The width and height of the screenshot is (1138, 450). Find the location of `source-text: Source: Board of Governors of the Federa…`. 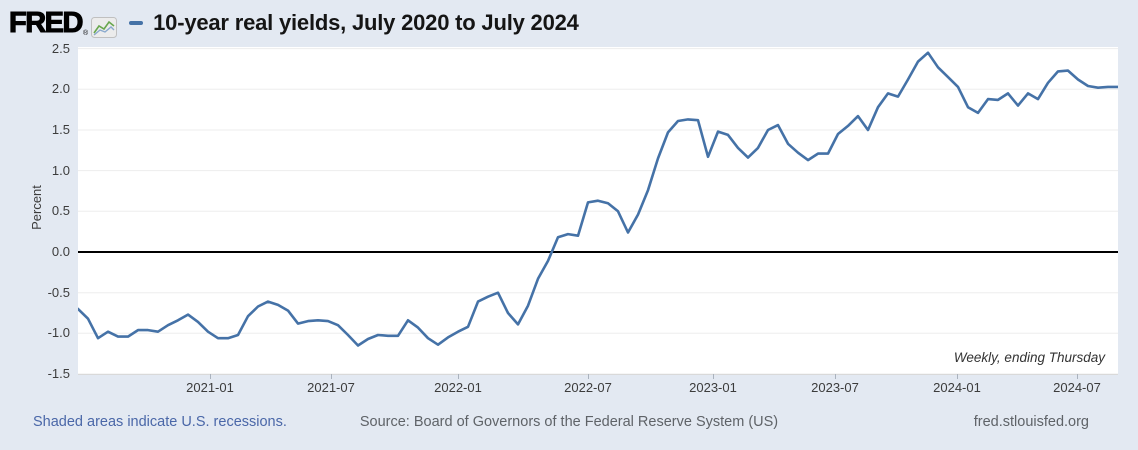

source-text: Source: Board of Governors of the Federa… is located at coordinates (569, 422).